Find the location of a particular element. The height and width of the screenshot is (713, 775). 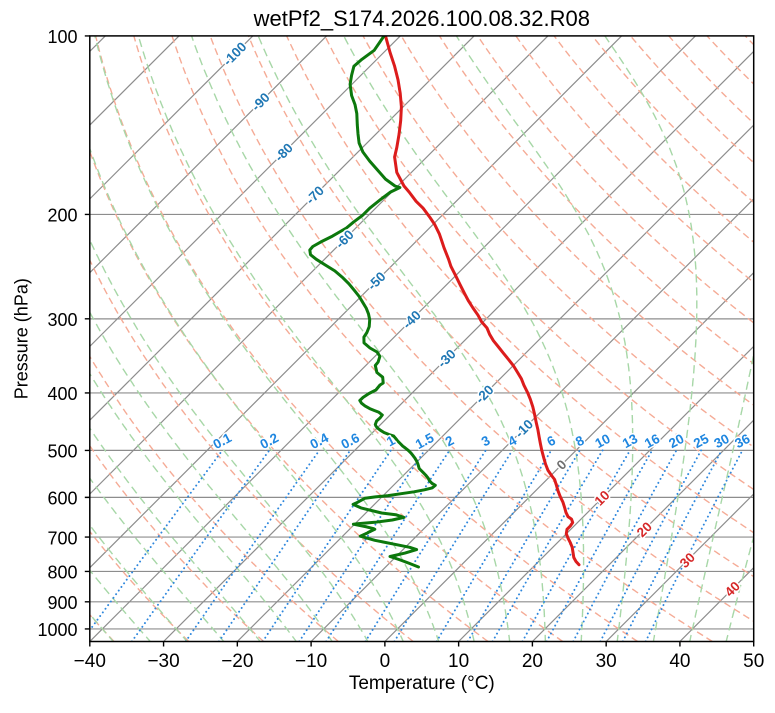

svg-text: 800 is located at coordinates (62, 573).